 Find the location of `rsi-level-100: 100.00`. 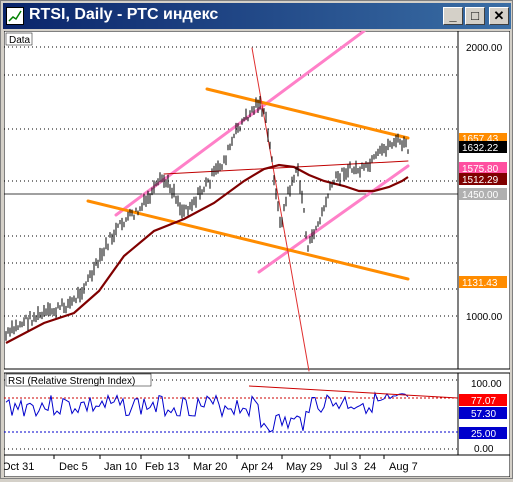

rsi-level-100: 100.00 is located at coordinates (486, 384).